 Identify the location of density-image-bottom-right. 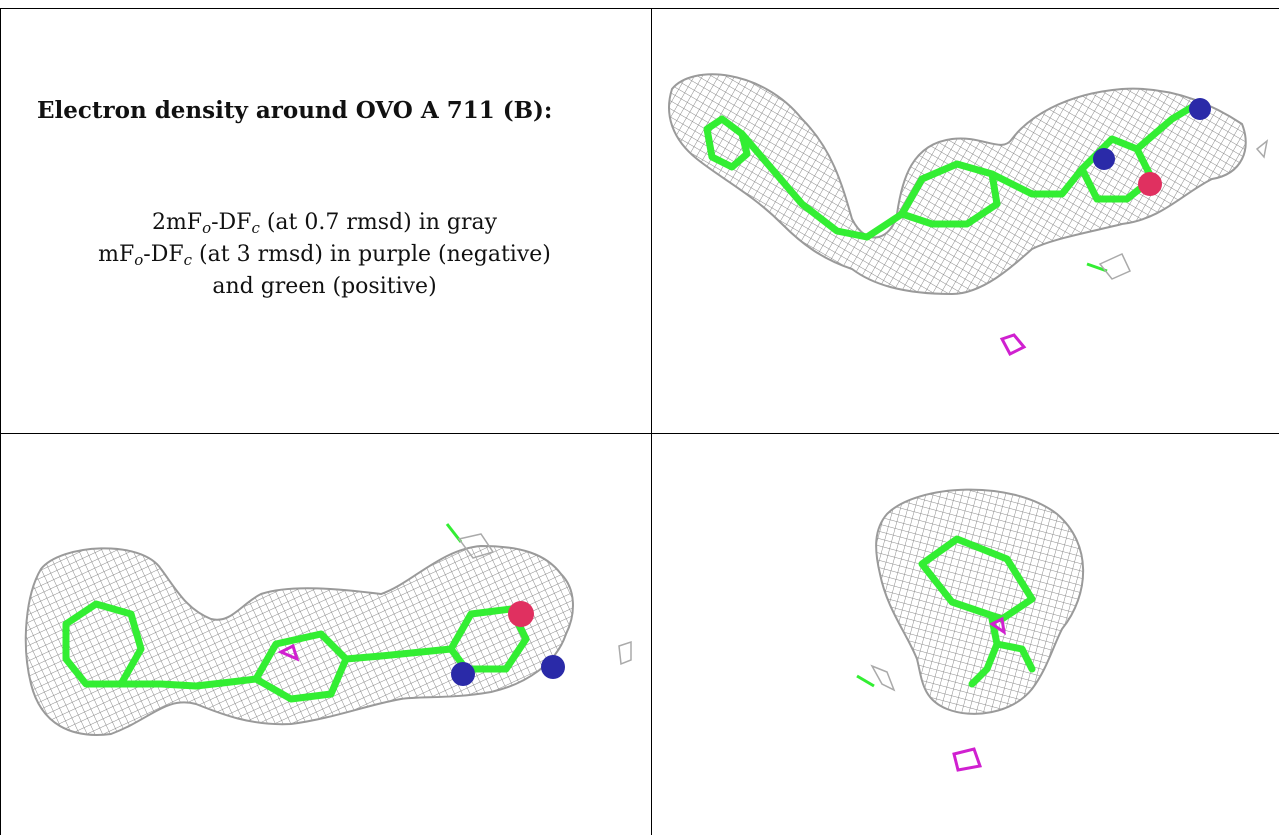
(970, 630).